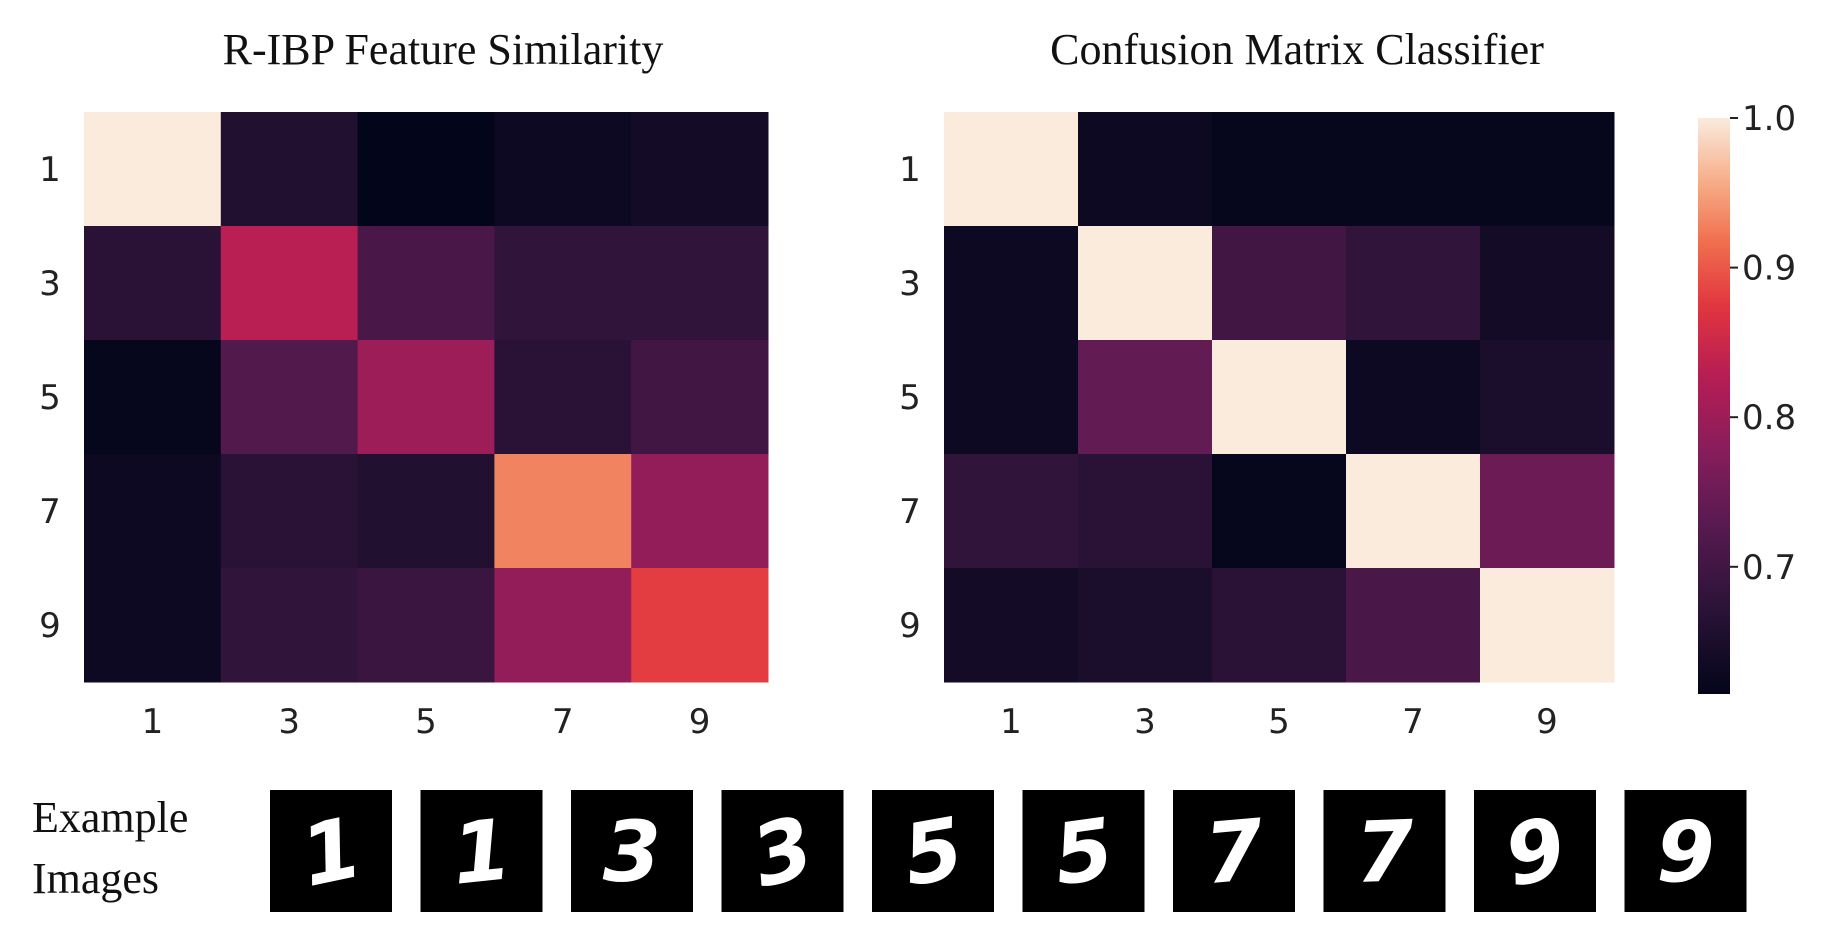  Describe the element at coordinates (1769, 119) in the screenshot. I see `colorbar-tick-label: 1.0` at that location.